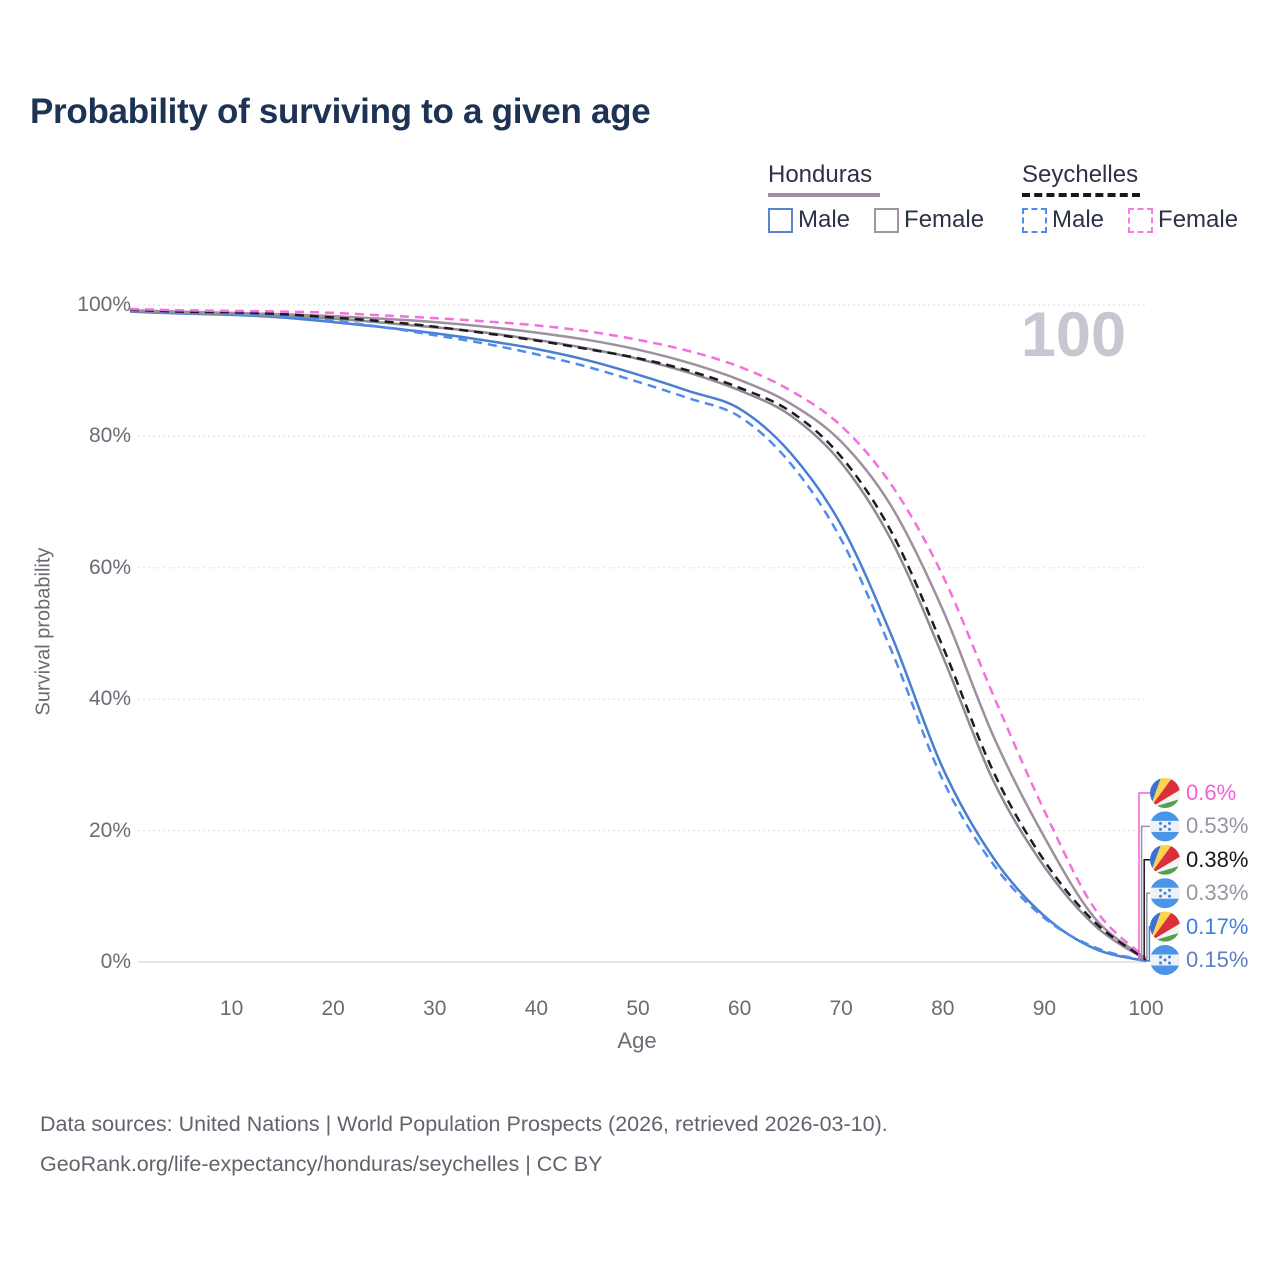 The height and width of the screenshot is (1280, 1280). What do you see at coordinates (109, 830) in the screenshot?
I see `y-tick-label: 20%` at bounding box center [109, 830].